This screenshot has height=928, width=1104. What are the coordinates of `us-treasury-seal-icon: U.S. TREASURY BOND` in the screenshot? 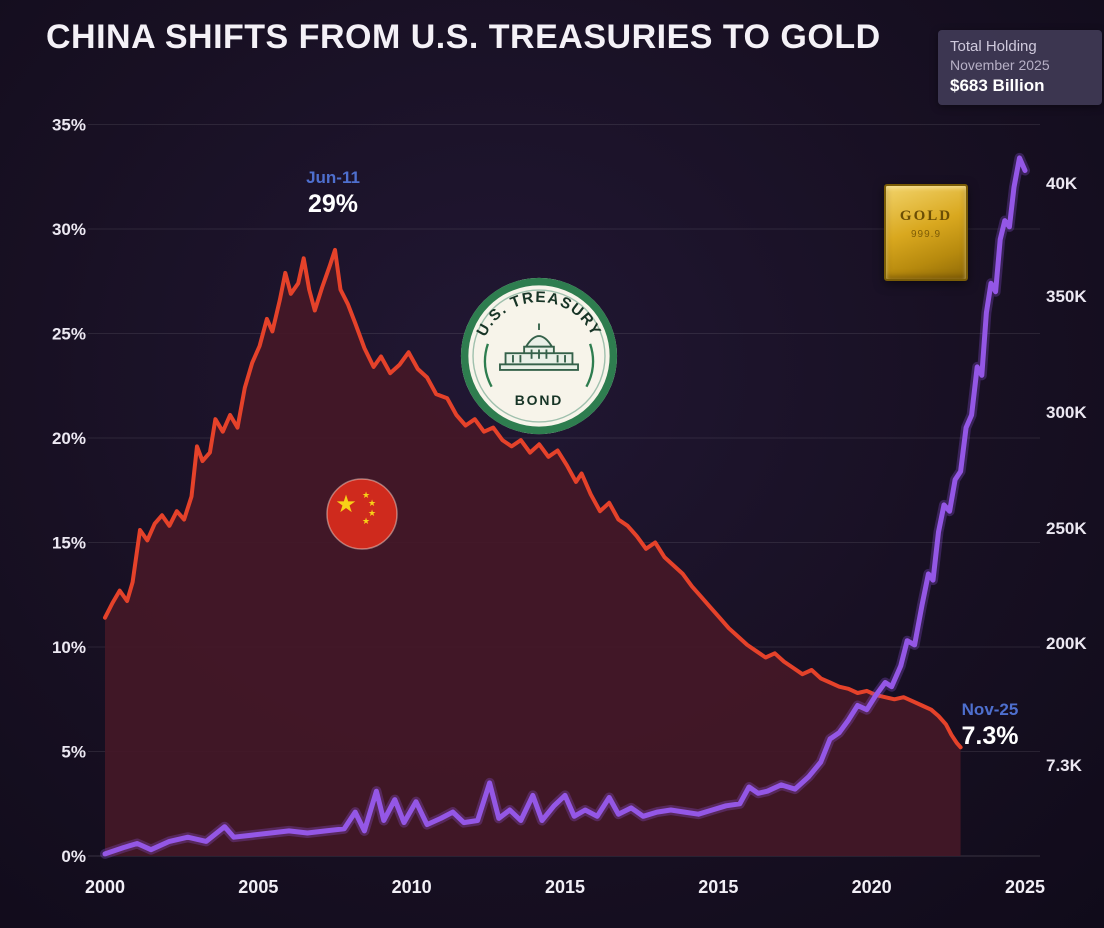 It's located at (539, 356).